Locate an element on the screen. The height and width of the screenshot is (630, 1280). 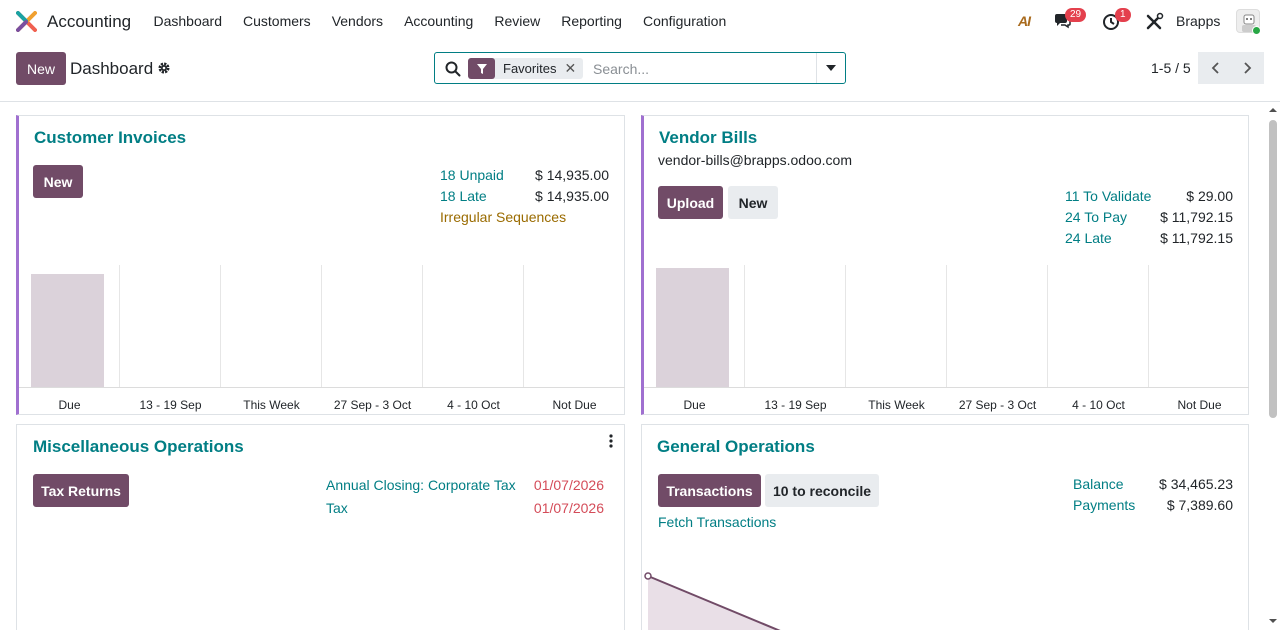
late-invoices-link: 18 Late is located at coordinates (463, 196).